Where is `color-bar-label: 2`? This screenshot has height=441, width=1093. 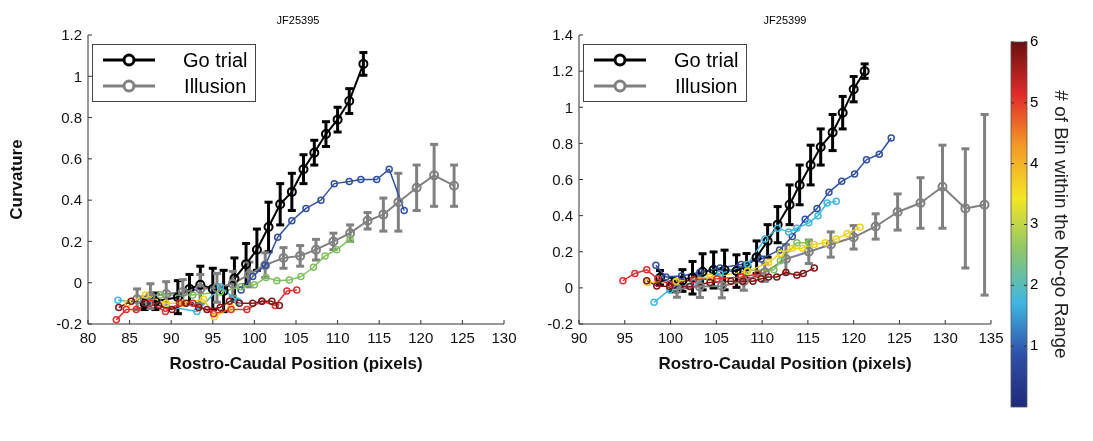
color-bar-label: 2 is located at coordinates (1034, 284).